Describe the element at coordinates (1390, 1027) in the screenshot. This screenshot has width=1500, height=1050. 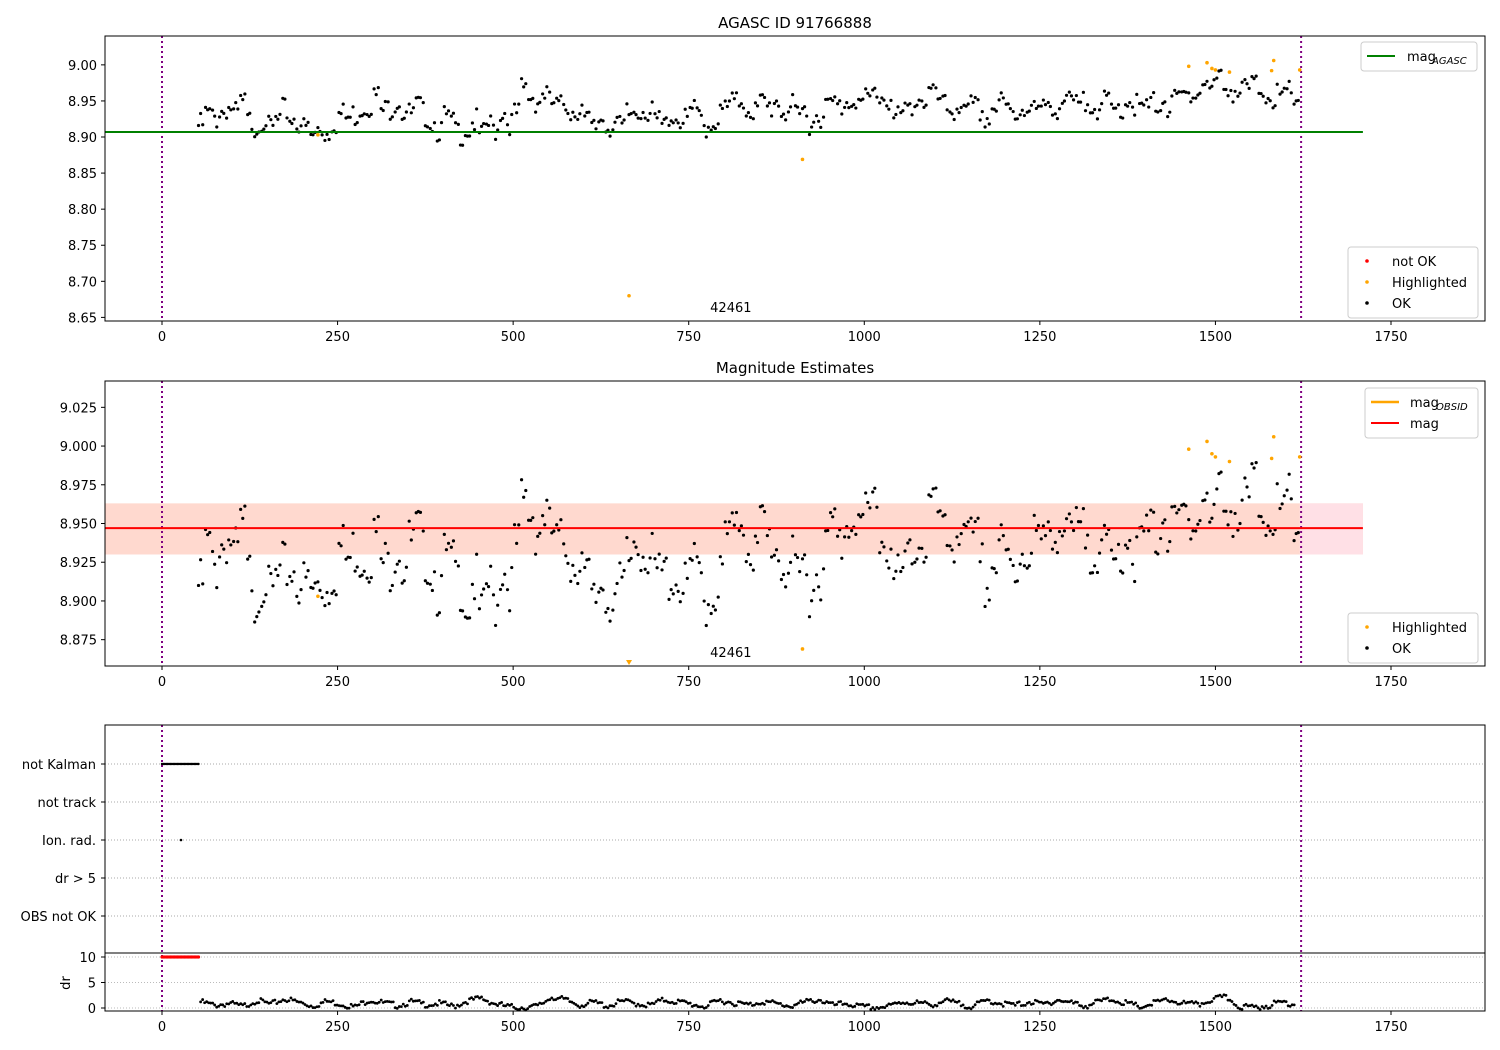
I see `x-tick-label: 1750` at that location.